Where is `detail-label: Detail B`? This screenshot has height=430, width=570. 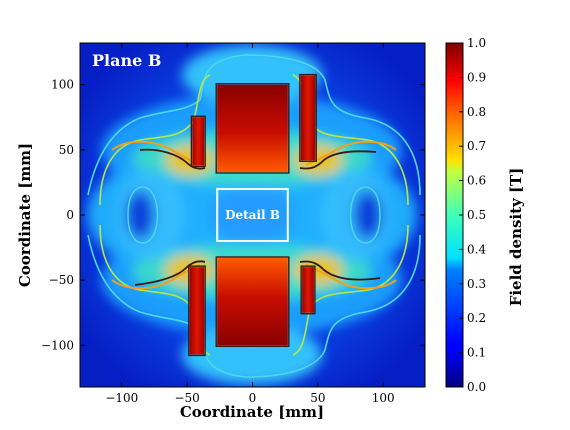
detail-label: Detail B is located at coordinates (252, 215).